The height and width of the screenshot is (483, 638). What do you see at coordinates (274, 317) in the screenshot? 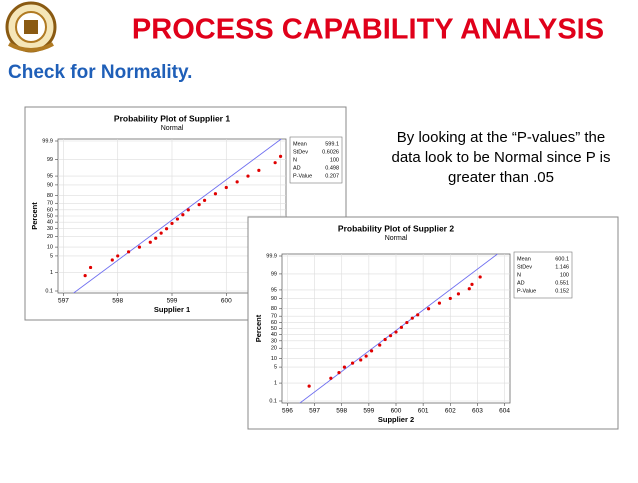
I see `y-tick-label: 70` at bounding box center [274, 317].